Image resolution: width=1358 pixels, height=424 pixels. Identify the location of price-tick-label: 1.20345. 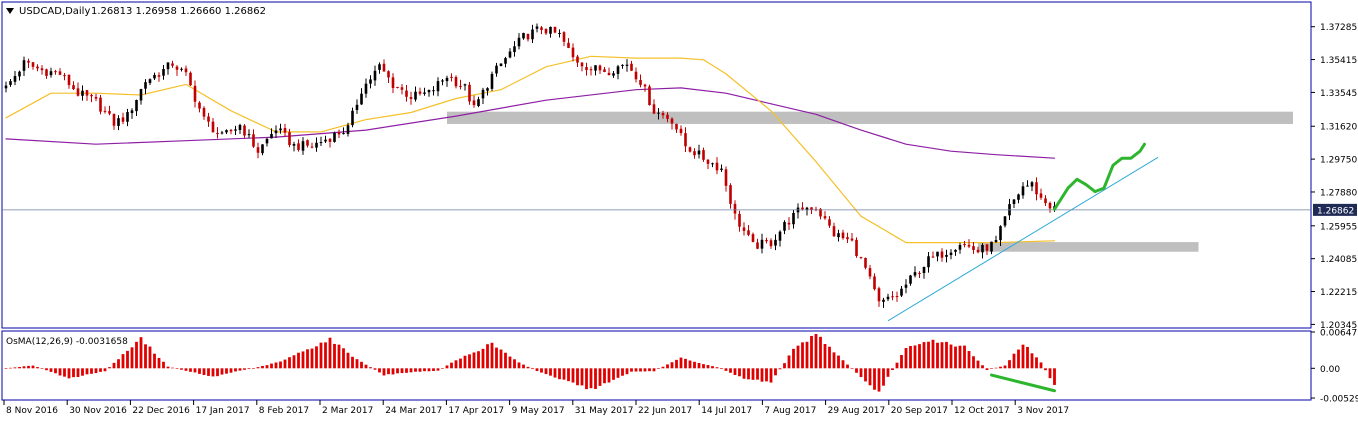
(1338, 326).